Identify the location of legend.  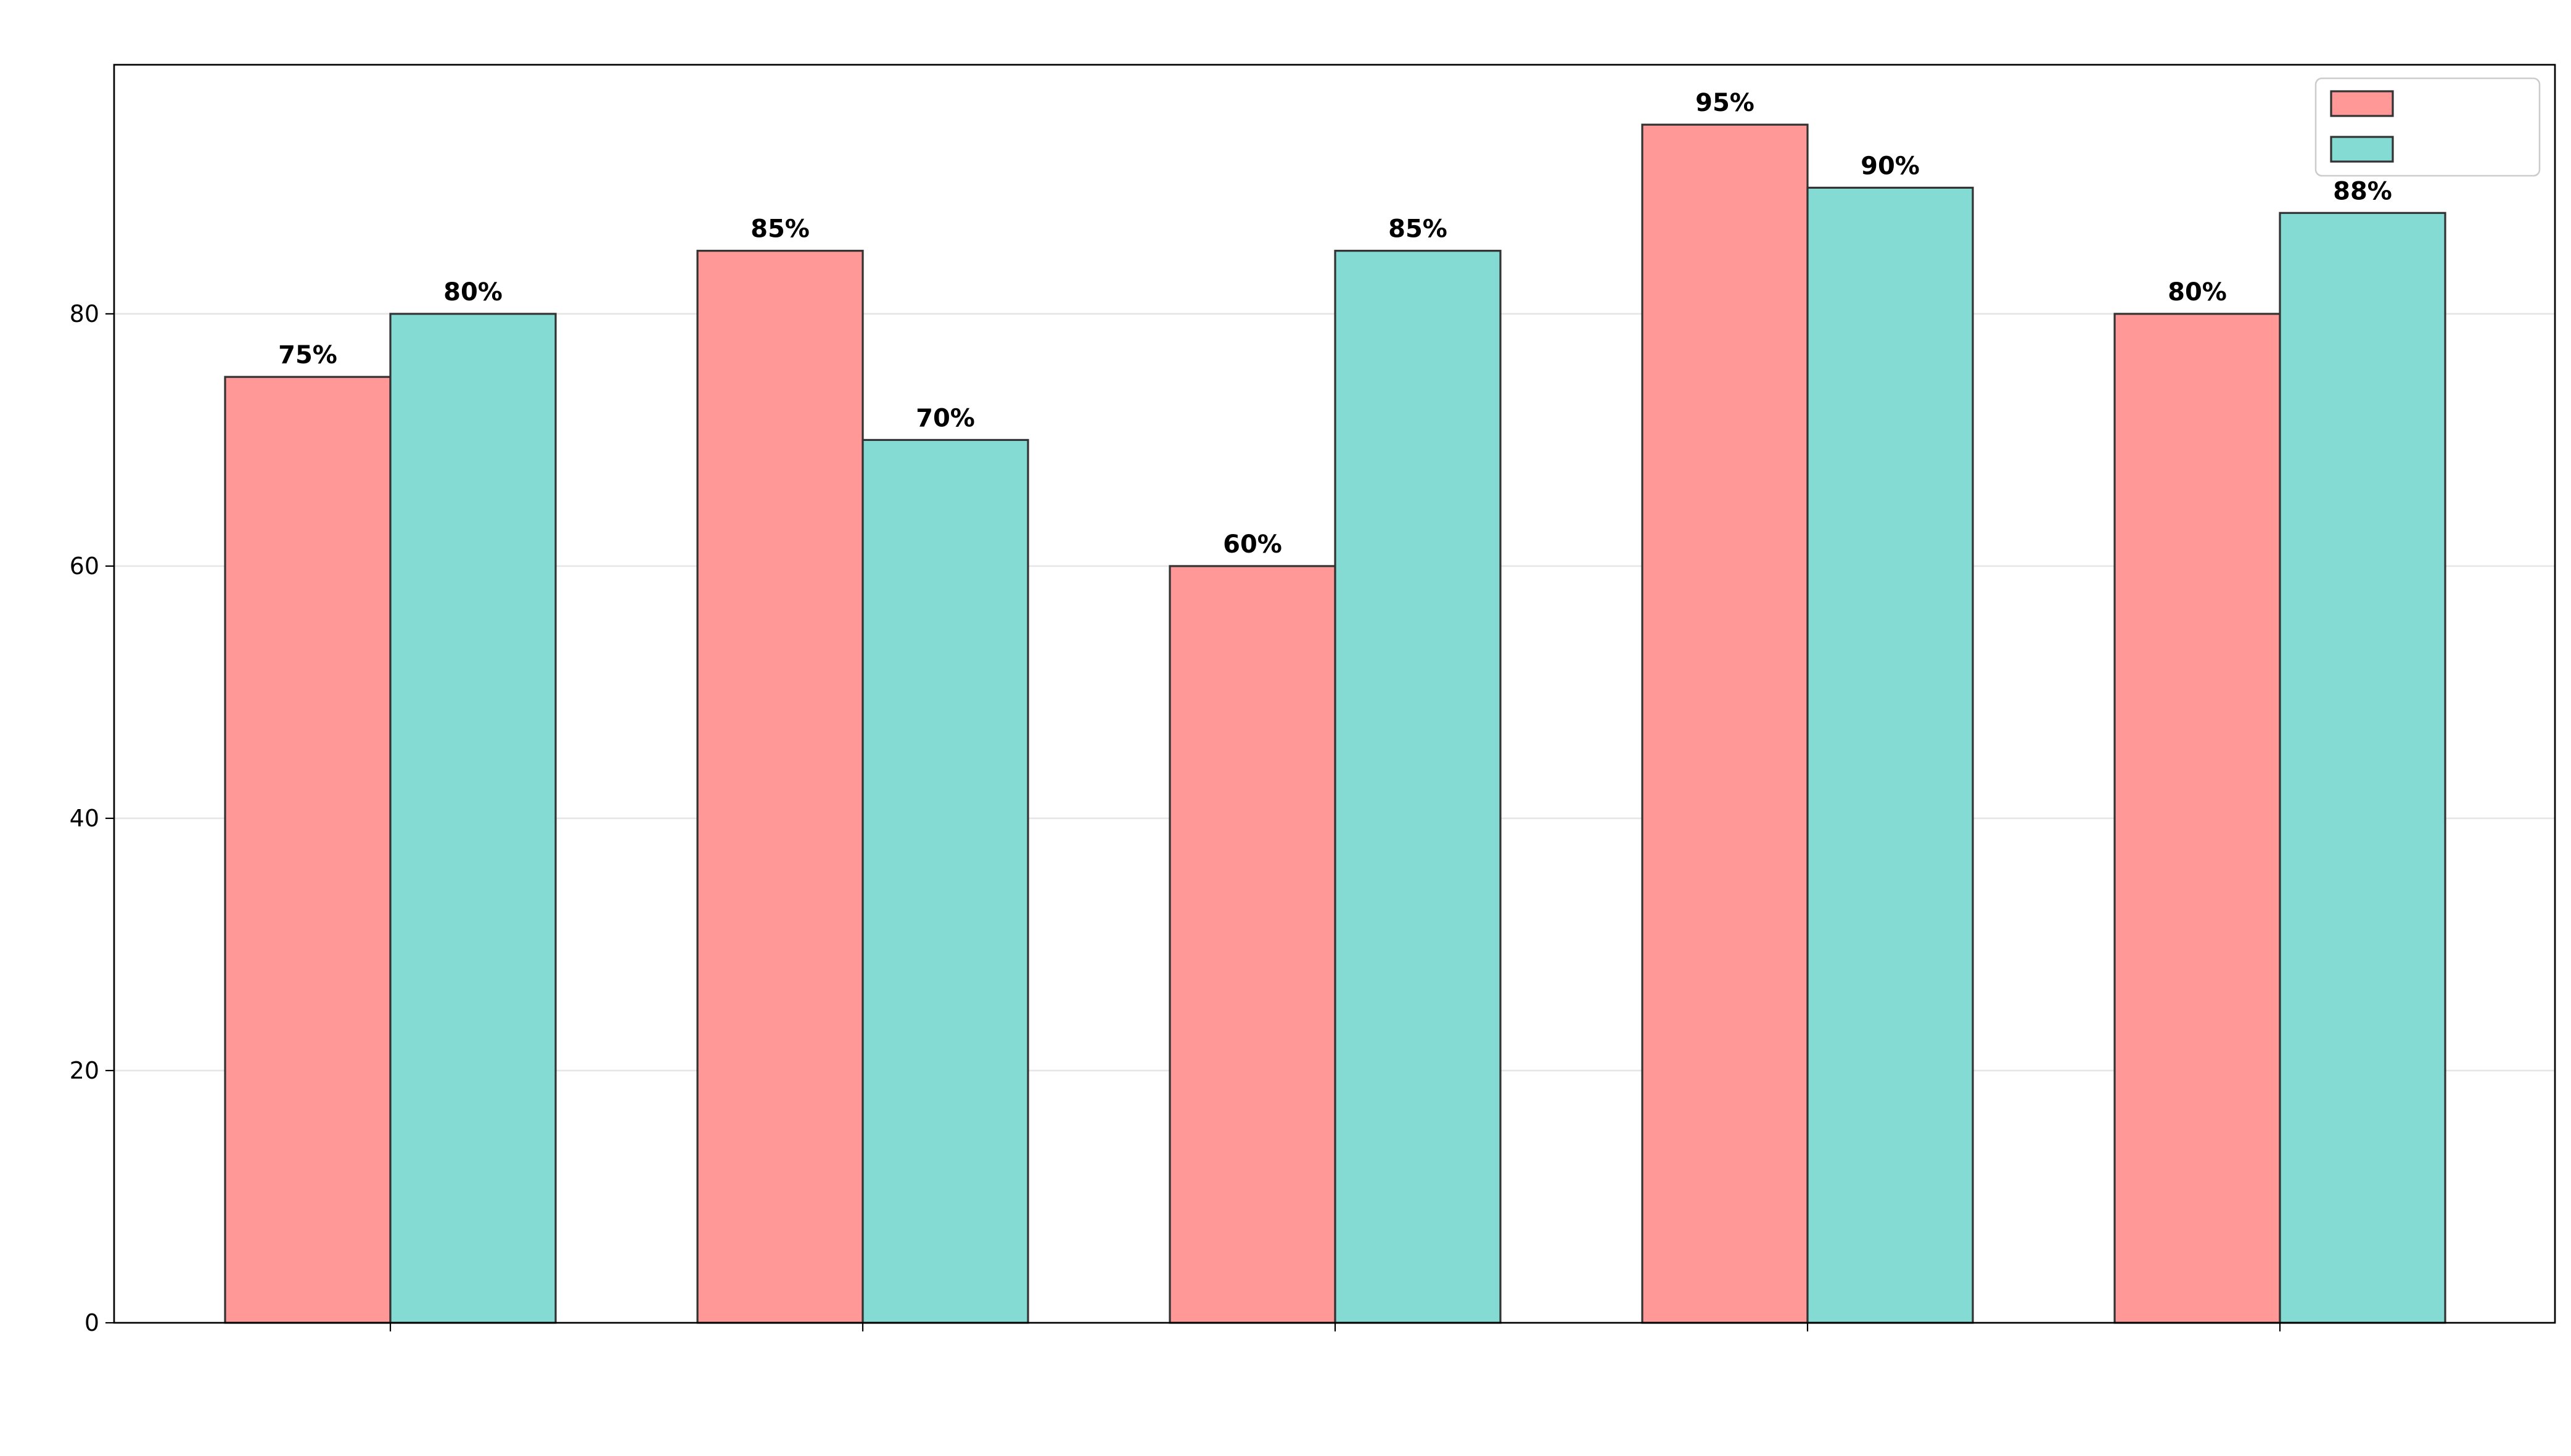
(2427, 127).